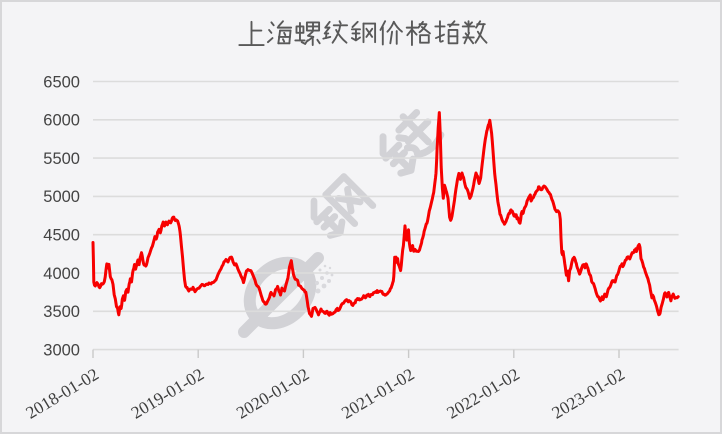 The height and width of the screenshot is (434, 722). I want to click on svg-text: 6500, so click(61, 82).